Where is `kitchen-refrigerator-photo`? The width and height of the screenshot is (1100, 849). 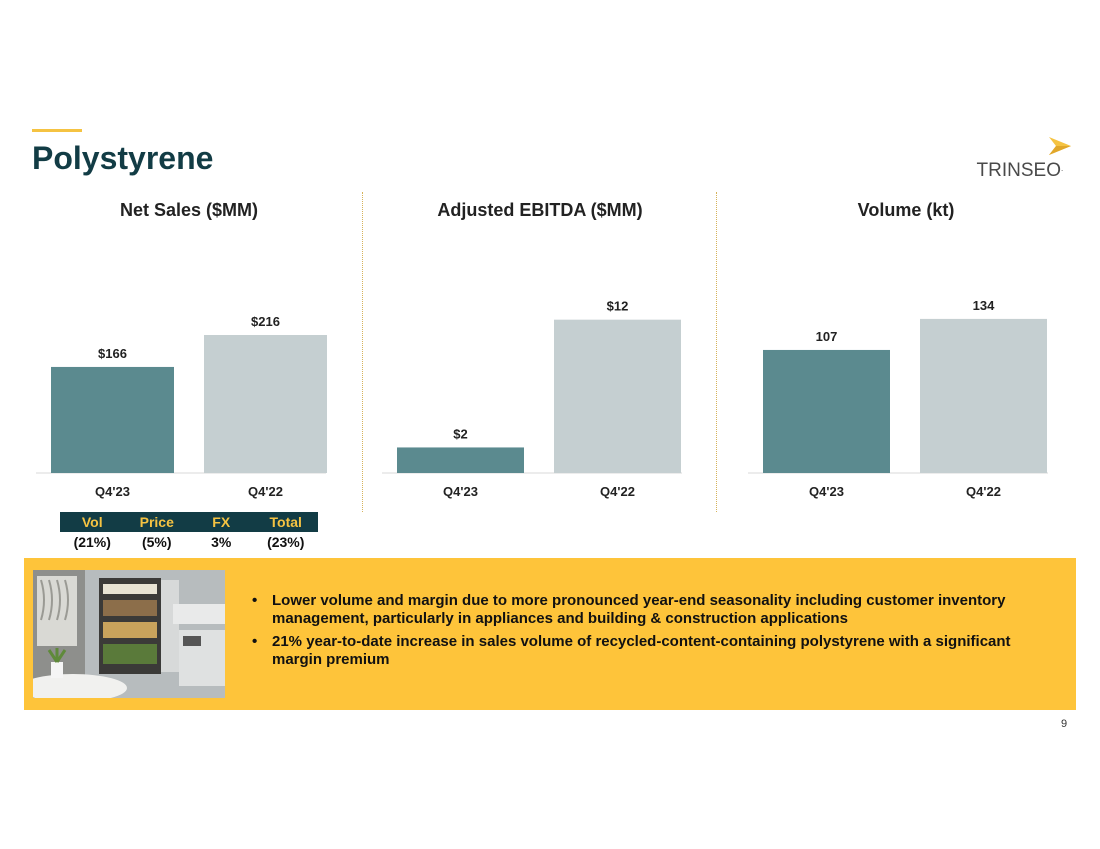
kitchen-refrigerator-photo is located at coordinates (129, 634).